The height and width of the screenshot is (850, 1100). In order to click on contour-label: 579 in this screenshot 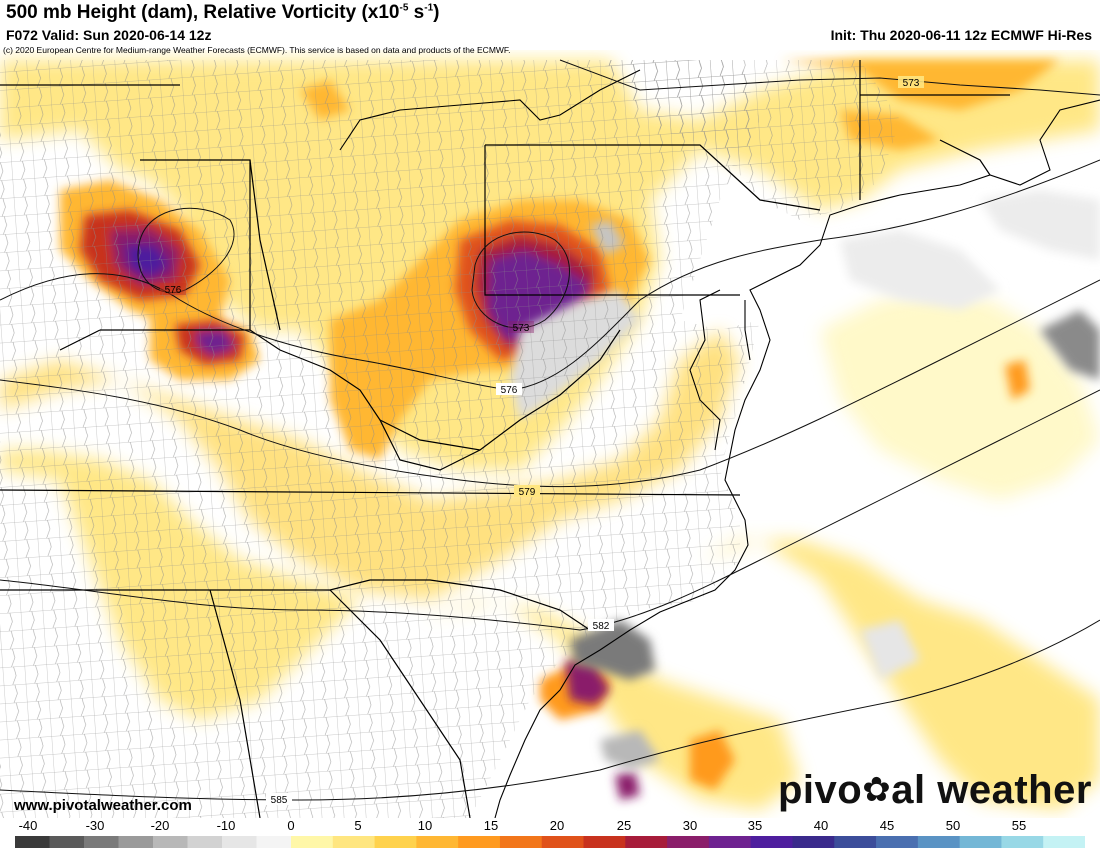, I will do `click(527, 491)`.